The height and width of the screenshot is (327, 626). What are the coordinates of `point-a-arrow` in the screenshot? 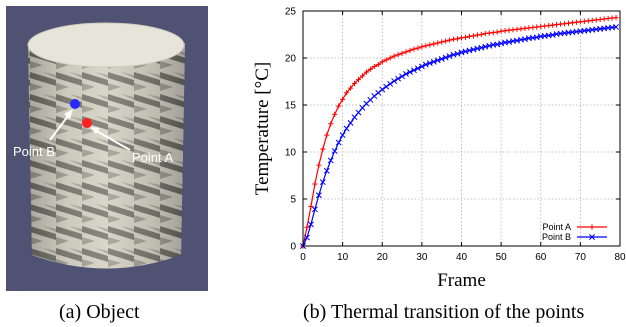 It's located at (110, 139).